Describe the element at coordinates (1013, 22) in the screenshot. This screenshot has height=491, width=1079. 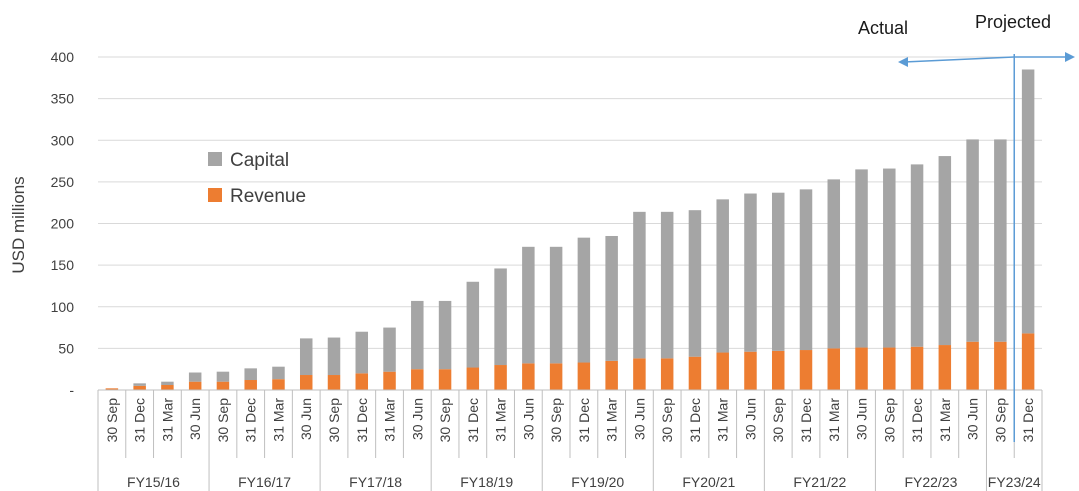
I see `projected-label: Projected` at that location.